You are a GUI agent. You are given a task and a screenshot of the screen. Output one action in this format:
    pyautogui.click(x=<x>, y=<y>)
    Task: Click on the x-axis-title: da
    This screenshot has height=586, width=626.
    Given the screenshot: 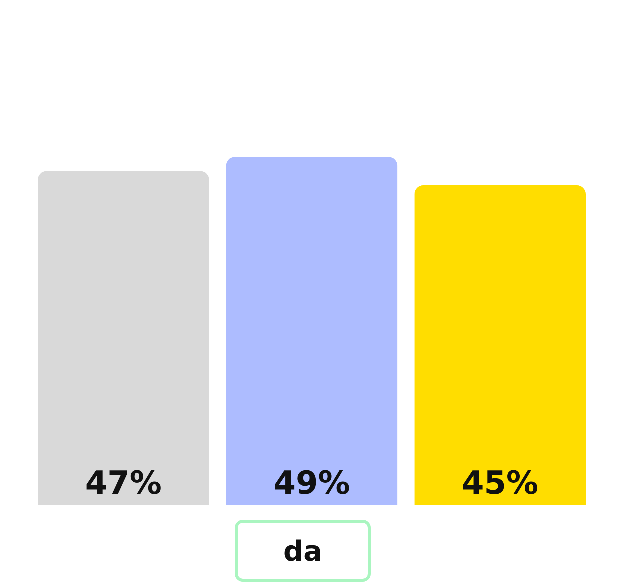 What is the action you would take?
    pyautogui.click(x=303, y=551)
    